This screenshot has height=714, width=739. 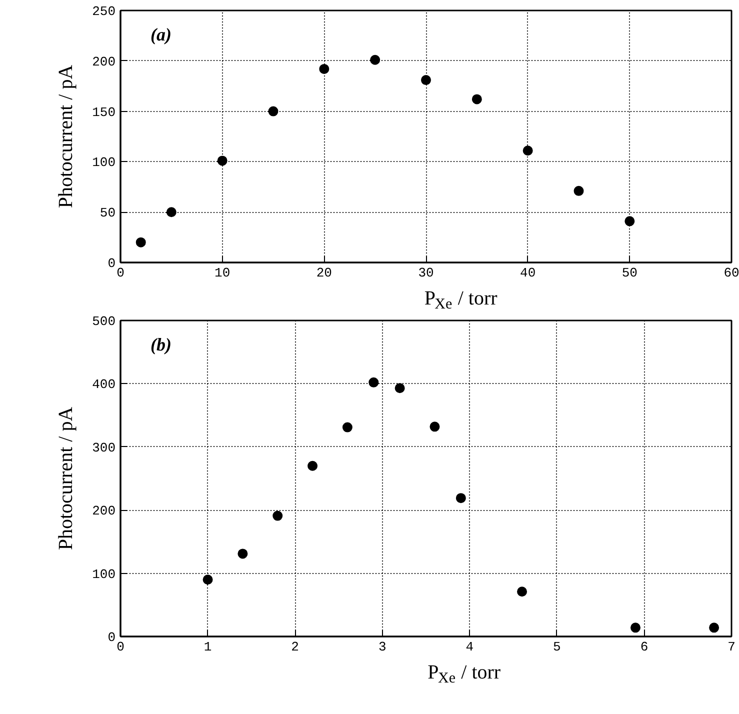 What do you see at coordinates (104, 384) in the screenshot?
I see `y-tick-label: 400` at bounding box center [104, 384].